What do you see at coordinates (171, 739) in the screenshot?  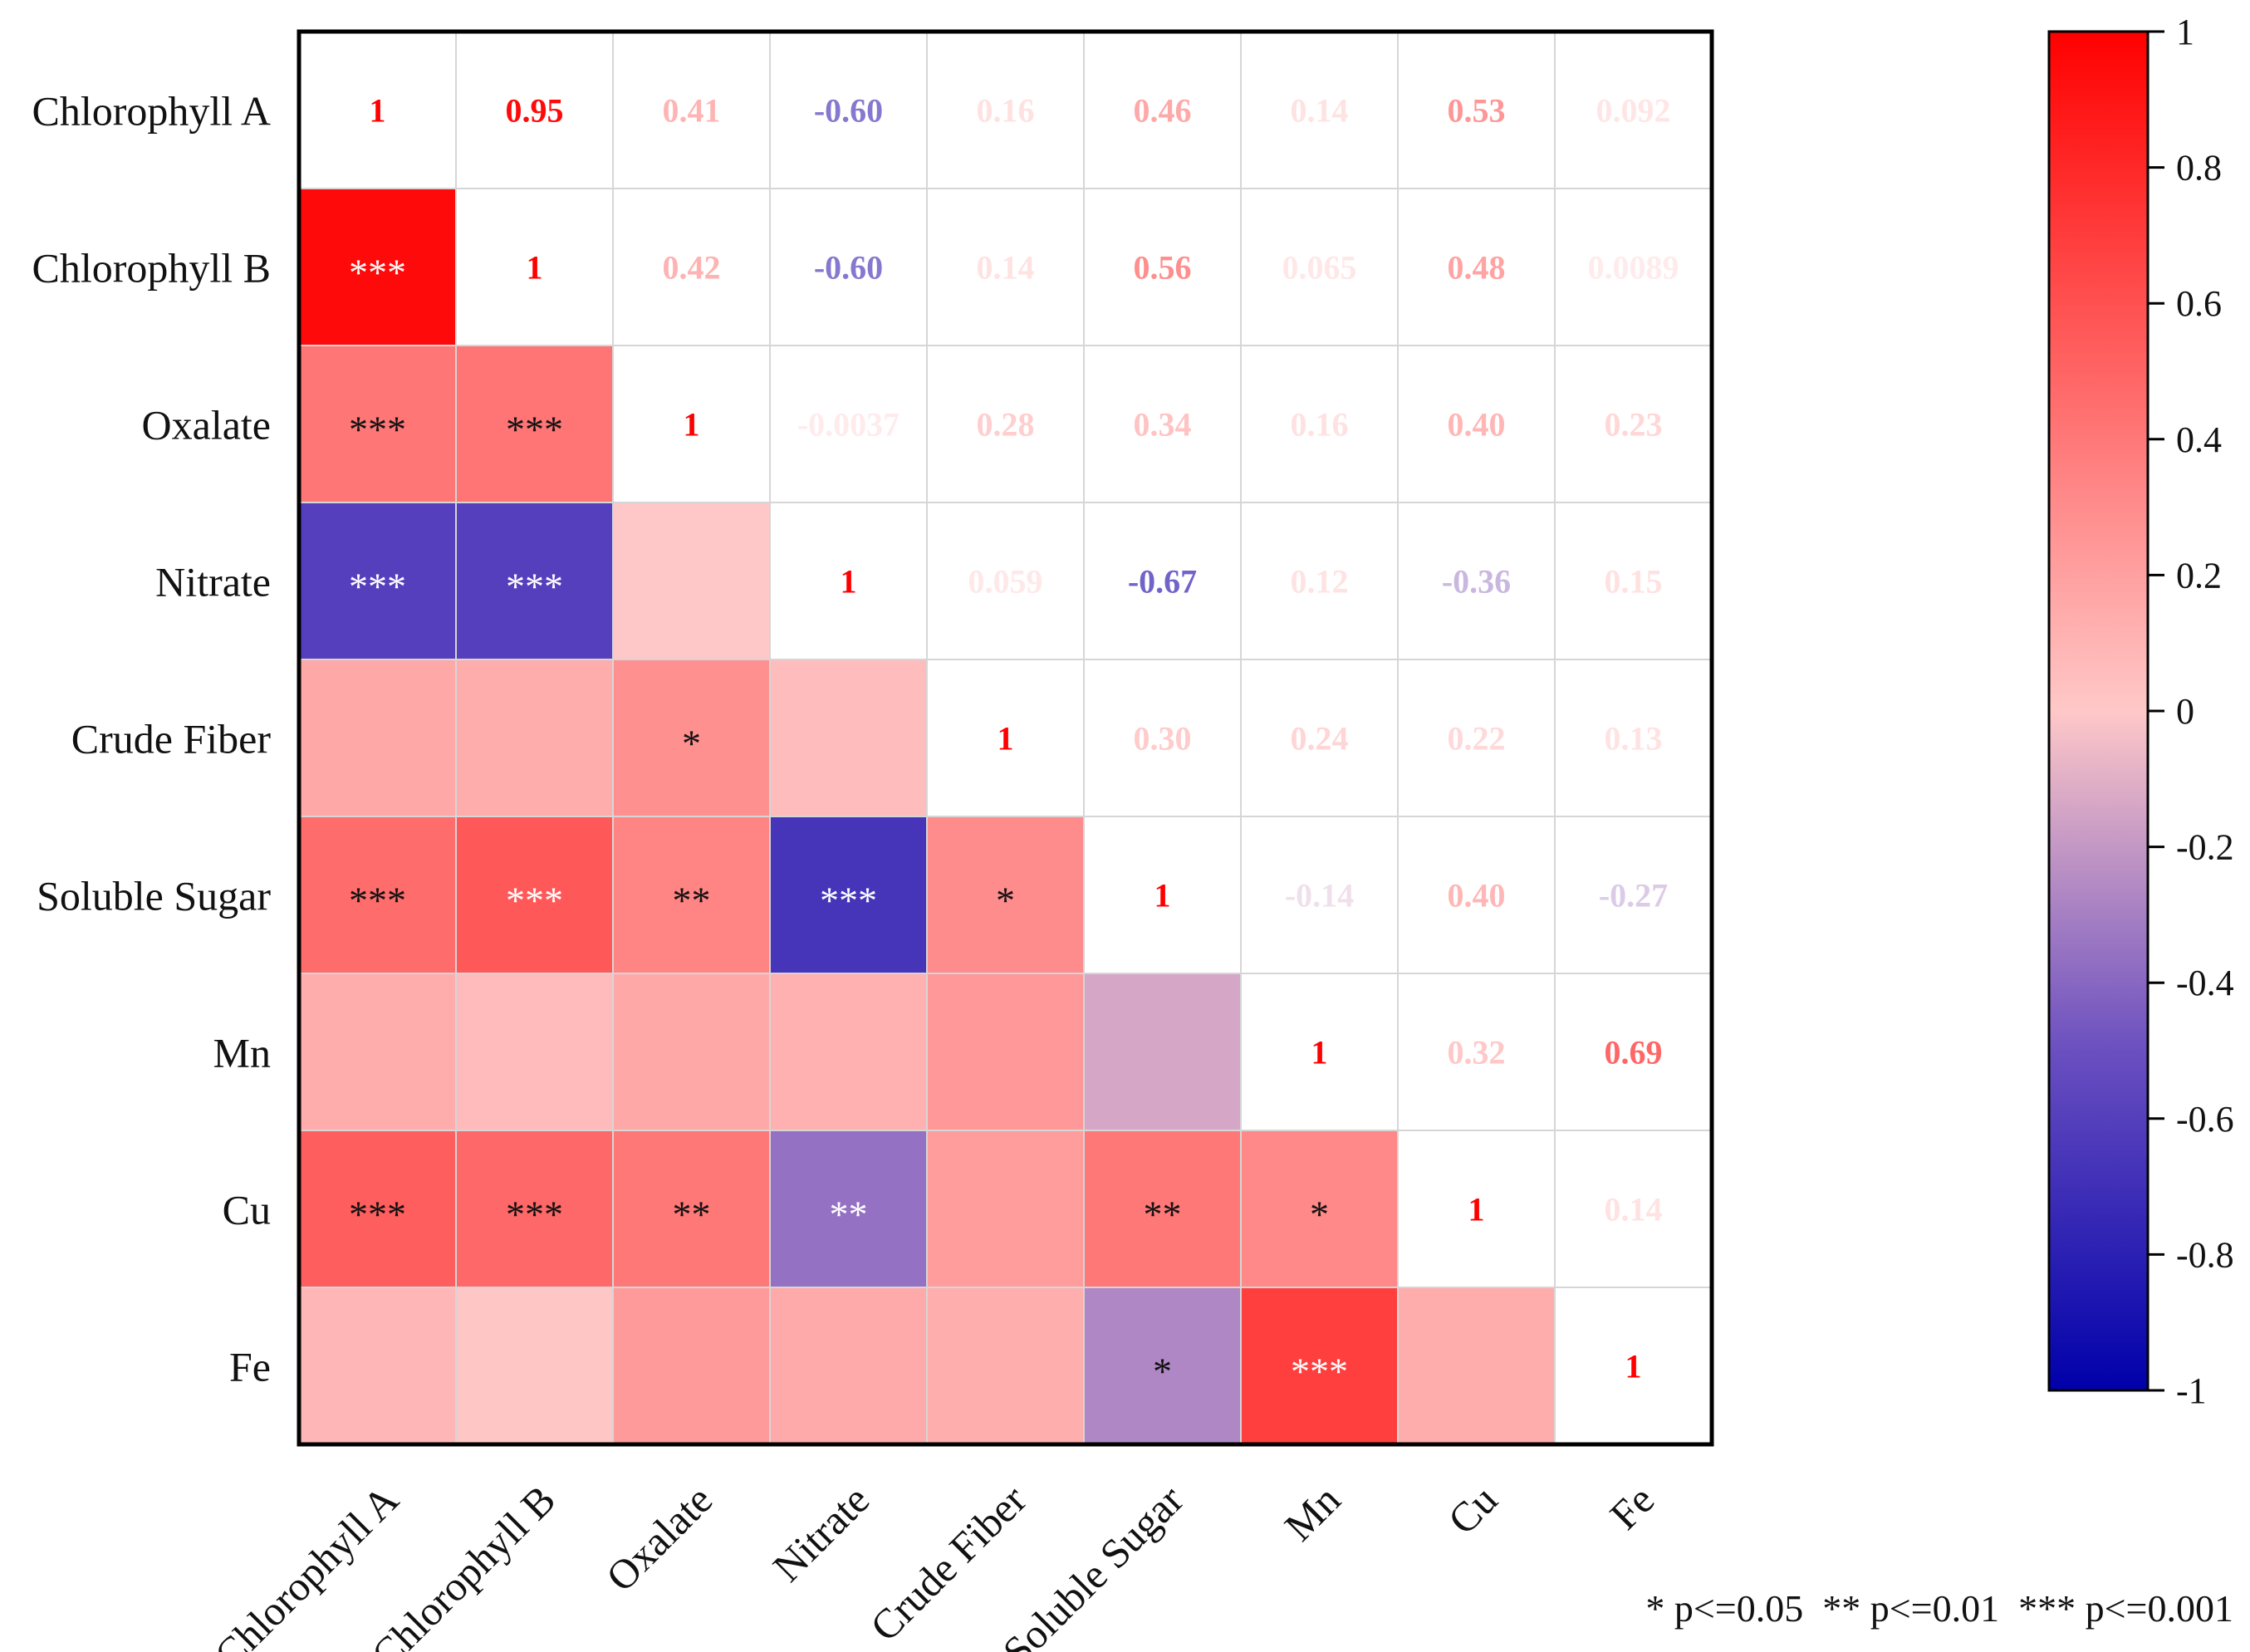 I see `y-tick-label: Crude Fiber` at bounding box center [171, 739].